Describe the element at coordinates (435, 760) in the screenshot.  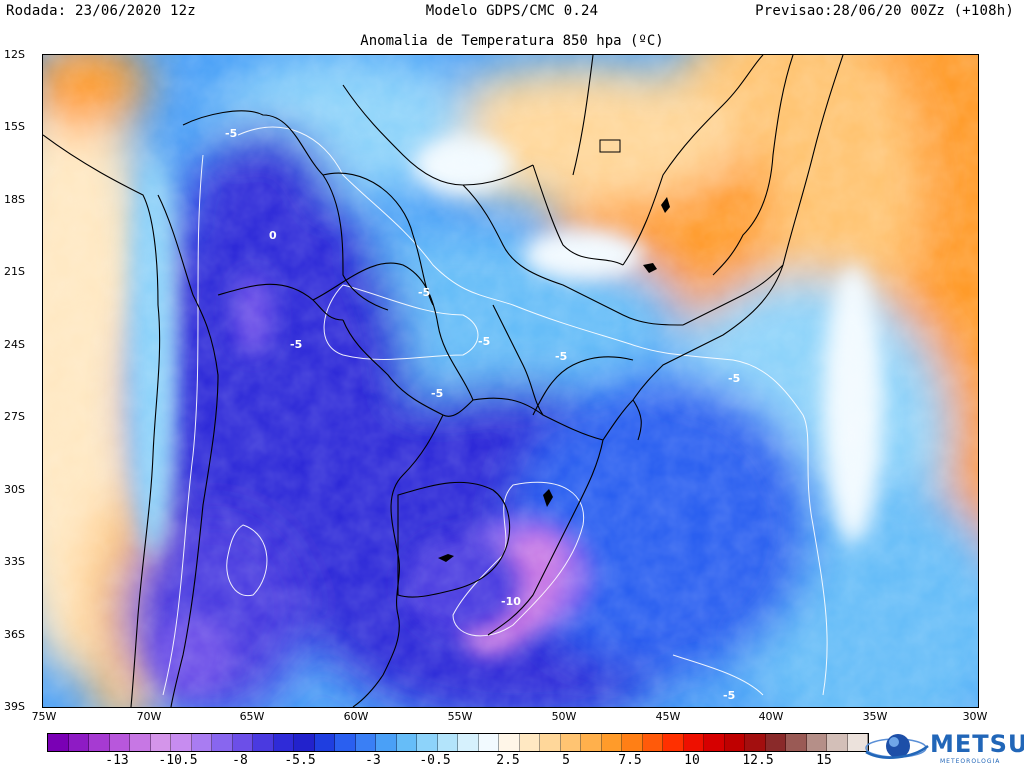
I see `colorbar-tick-label: -0.5` at that location.